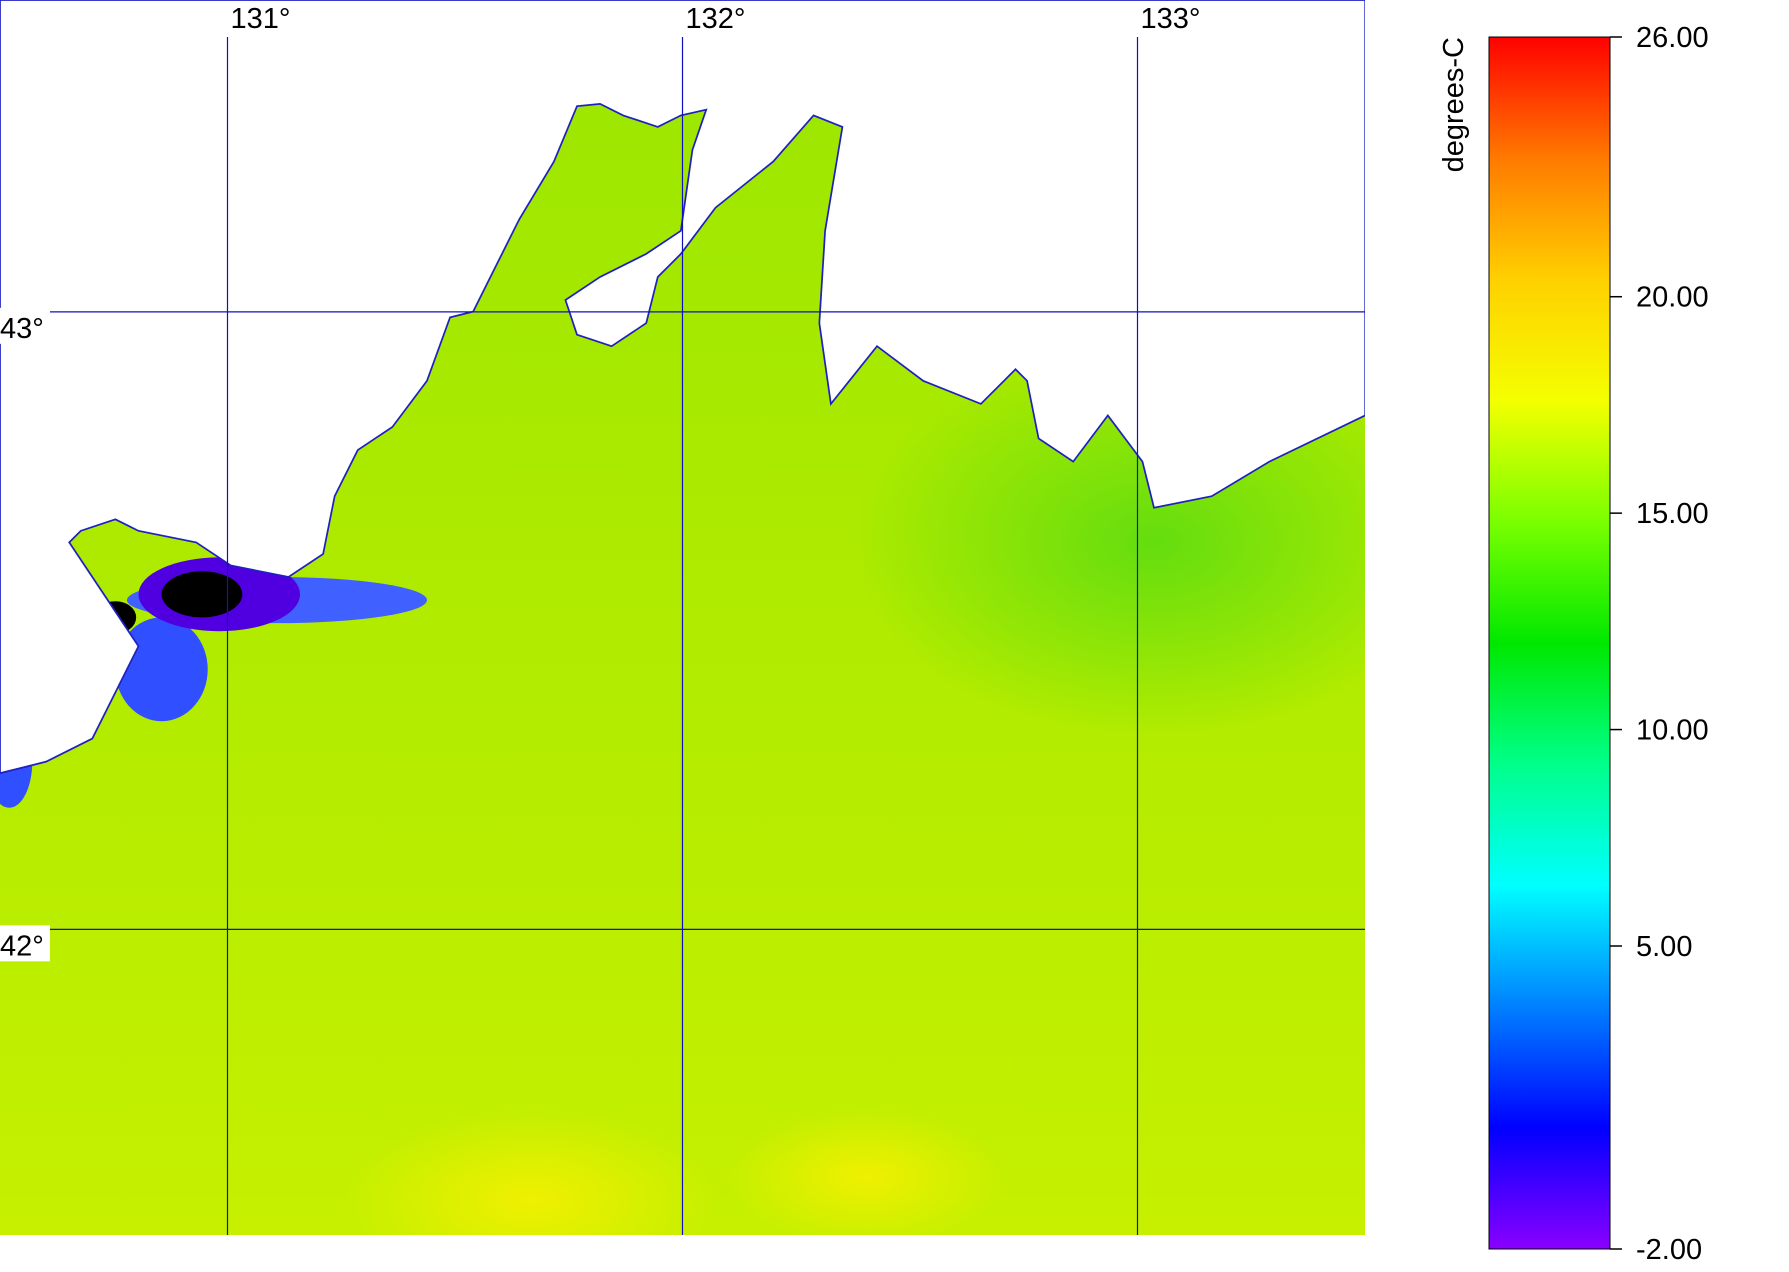 The width and height of the screenshot is (1789, 1272). I want to click on colorbar, so click(1549, 643).